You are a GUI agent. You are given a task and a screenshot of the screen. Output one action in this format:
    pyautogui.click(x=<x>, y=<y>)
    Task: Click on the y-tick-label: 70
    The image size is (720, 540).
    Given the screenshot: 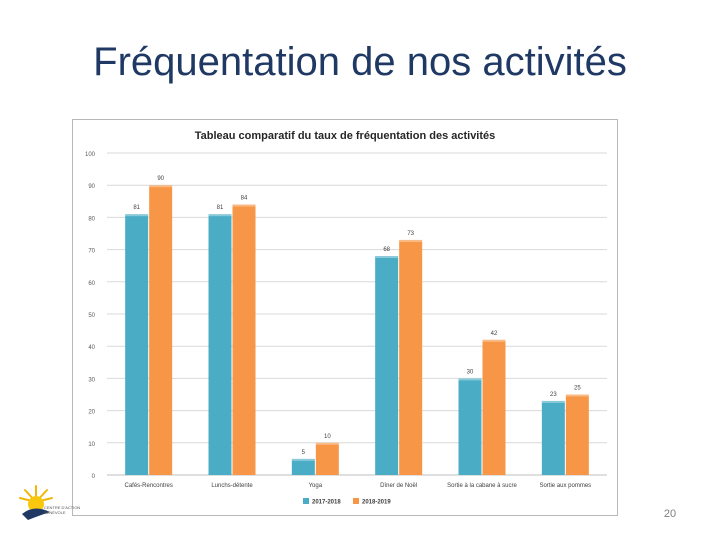 What is the action you would take?
    pyautogui.click(x=91, y=252)
    